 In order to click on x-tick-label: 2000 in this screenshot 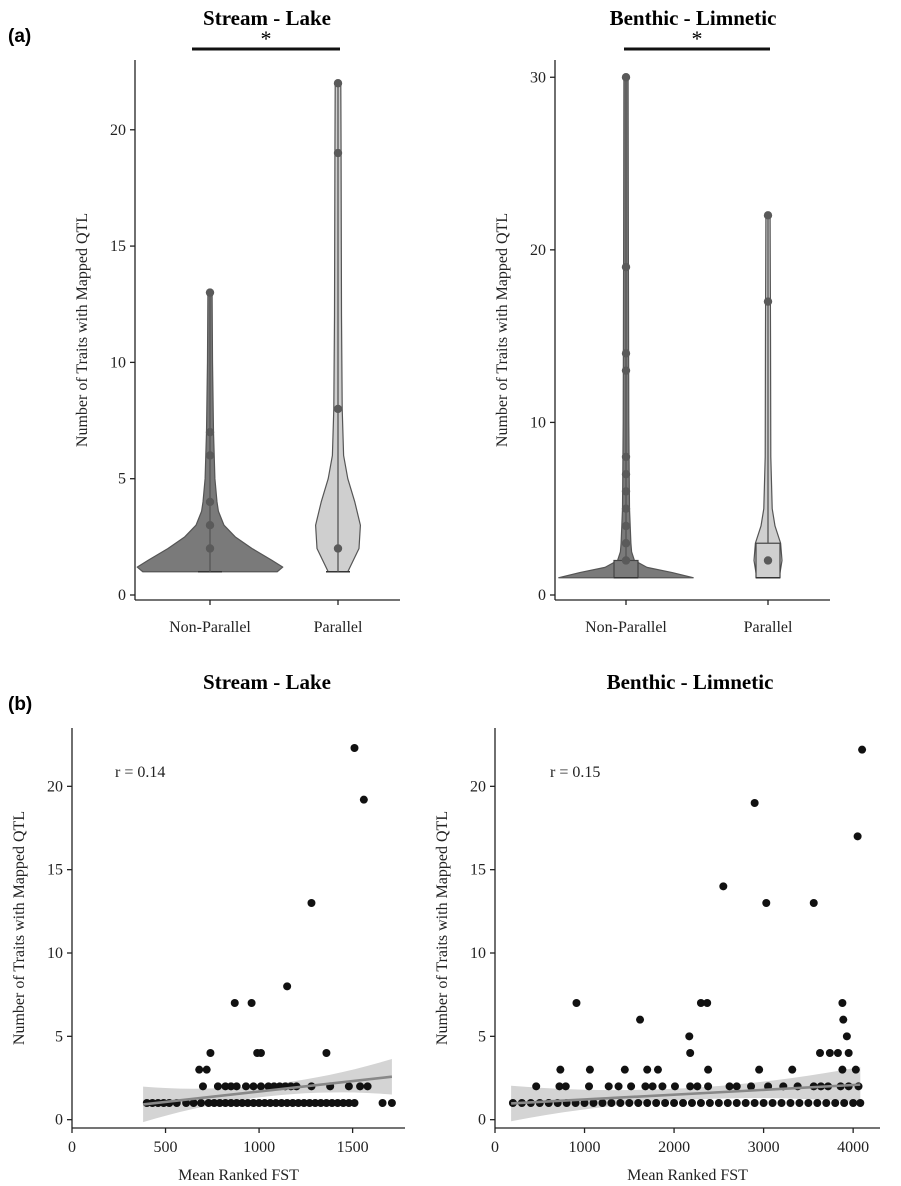, I will do `click(674, 1147)`.